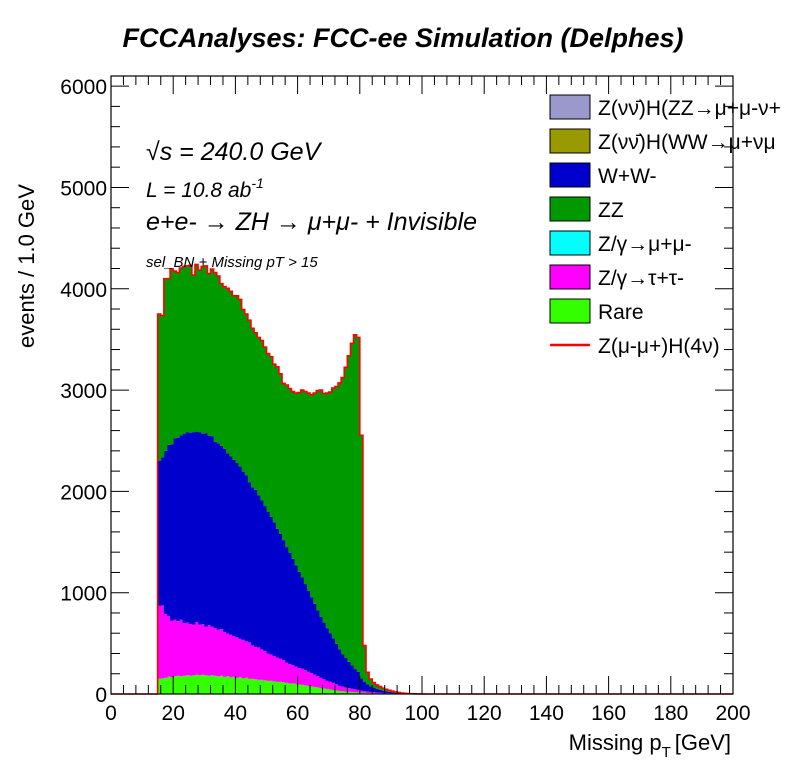 The width and height of the screenshot is (796, 772). I want to click on legend-label-7: Z(μ-μ+)H(4ν), so click(659, 346).